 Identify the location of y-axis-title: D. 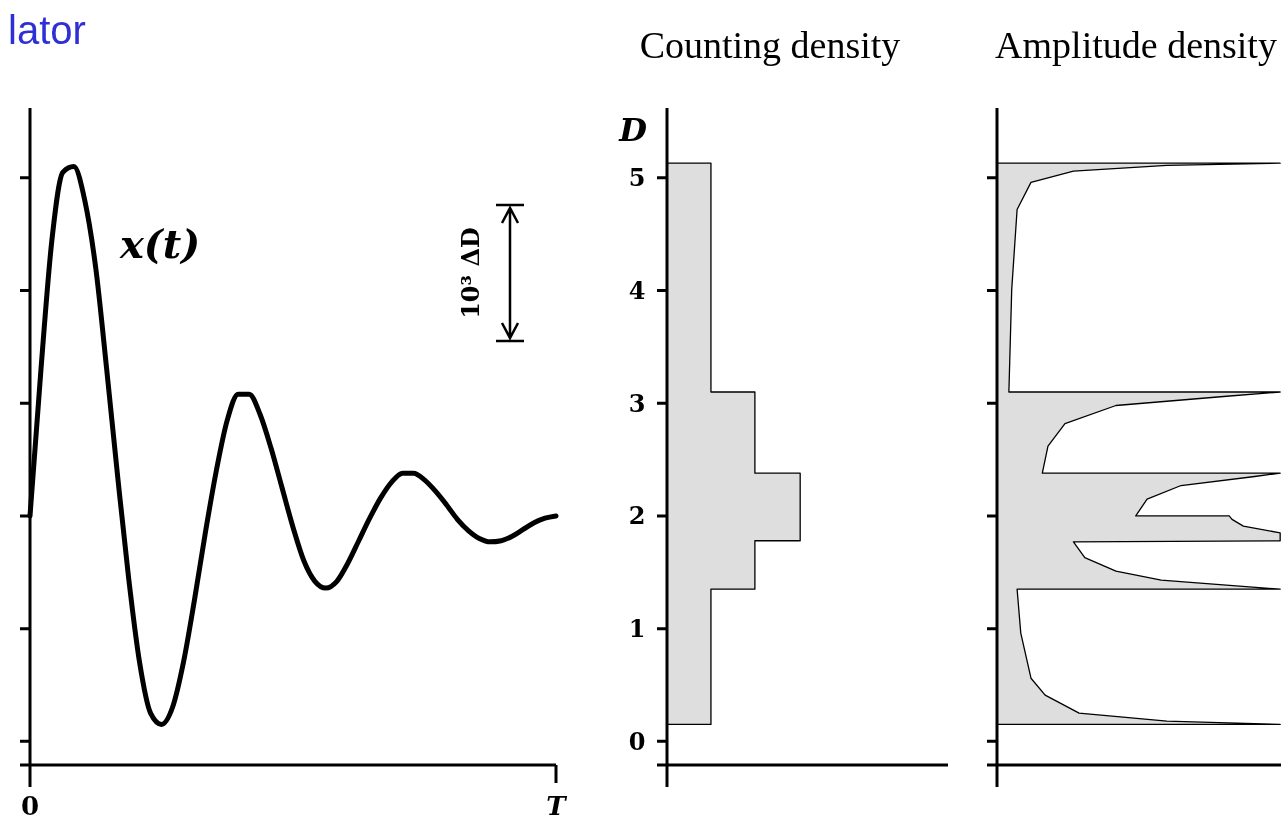
(633, 130).